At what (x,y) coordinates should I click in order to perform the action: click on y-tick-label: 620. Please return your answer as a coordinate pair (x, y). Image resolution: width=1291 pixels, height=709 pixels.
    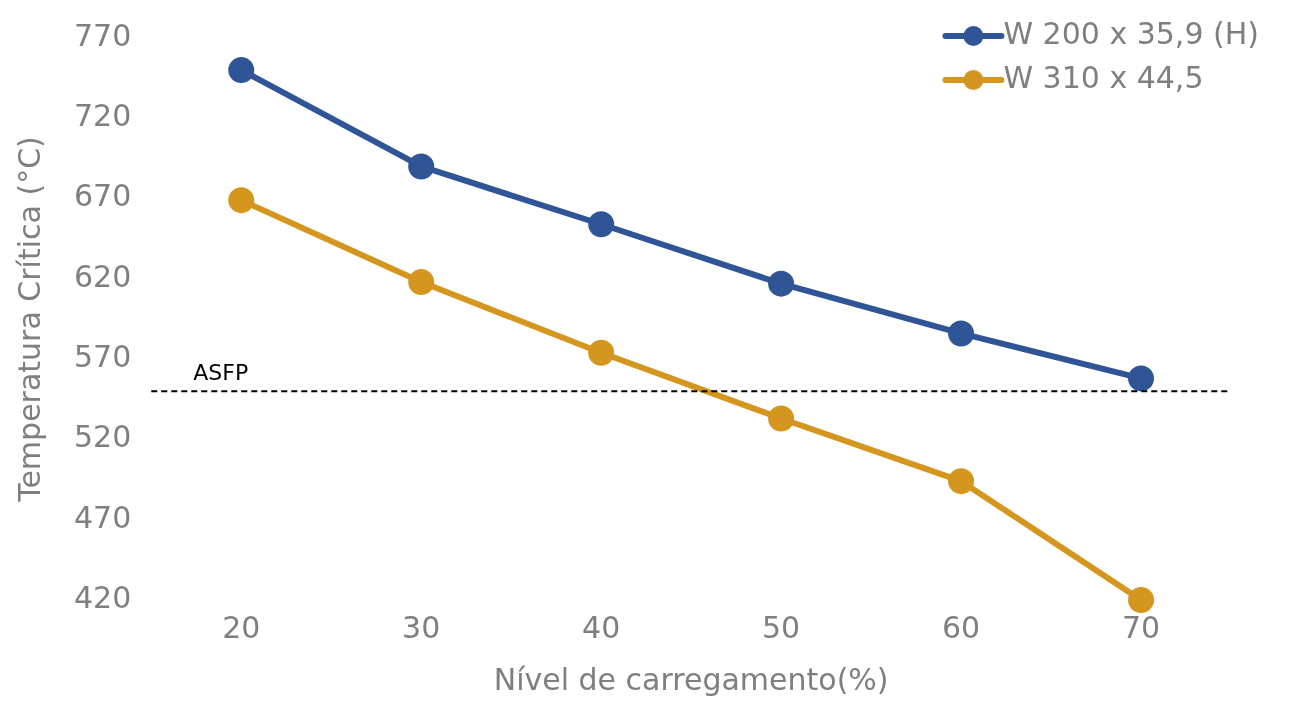
    Looking at the image, I should click on (103, 276).